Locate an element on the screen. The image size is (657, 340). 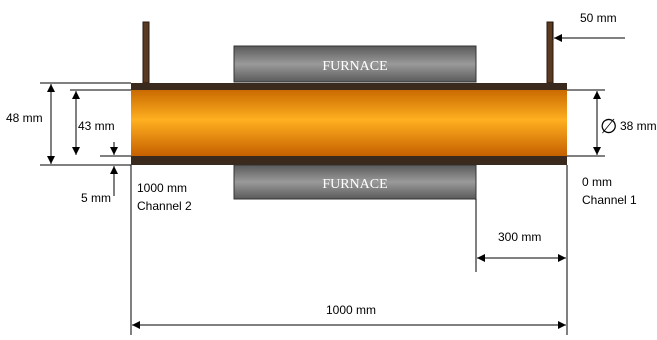
furnace-top-block is located at coordinates (355, 64).